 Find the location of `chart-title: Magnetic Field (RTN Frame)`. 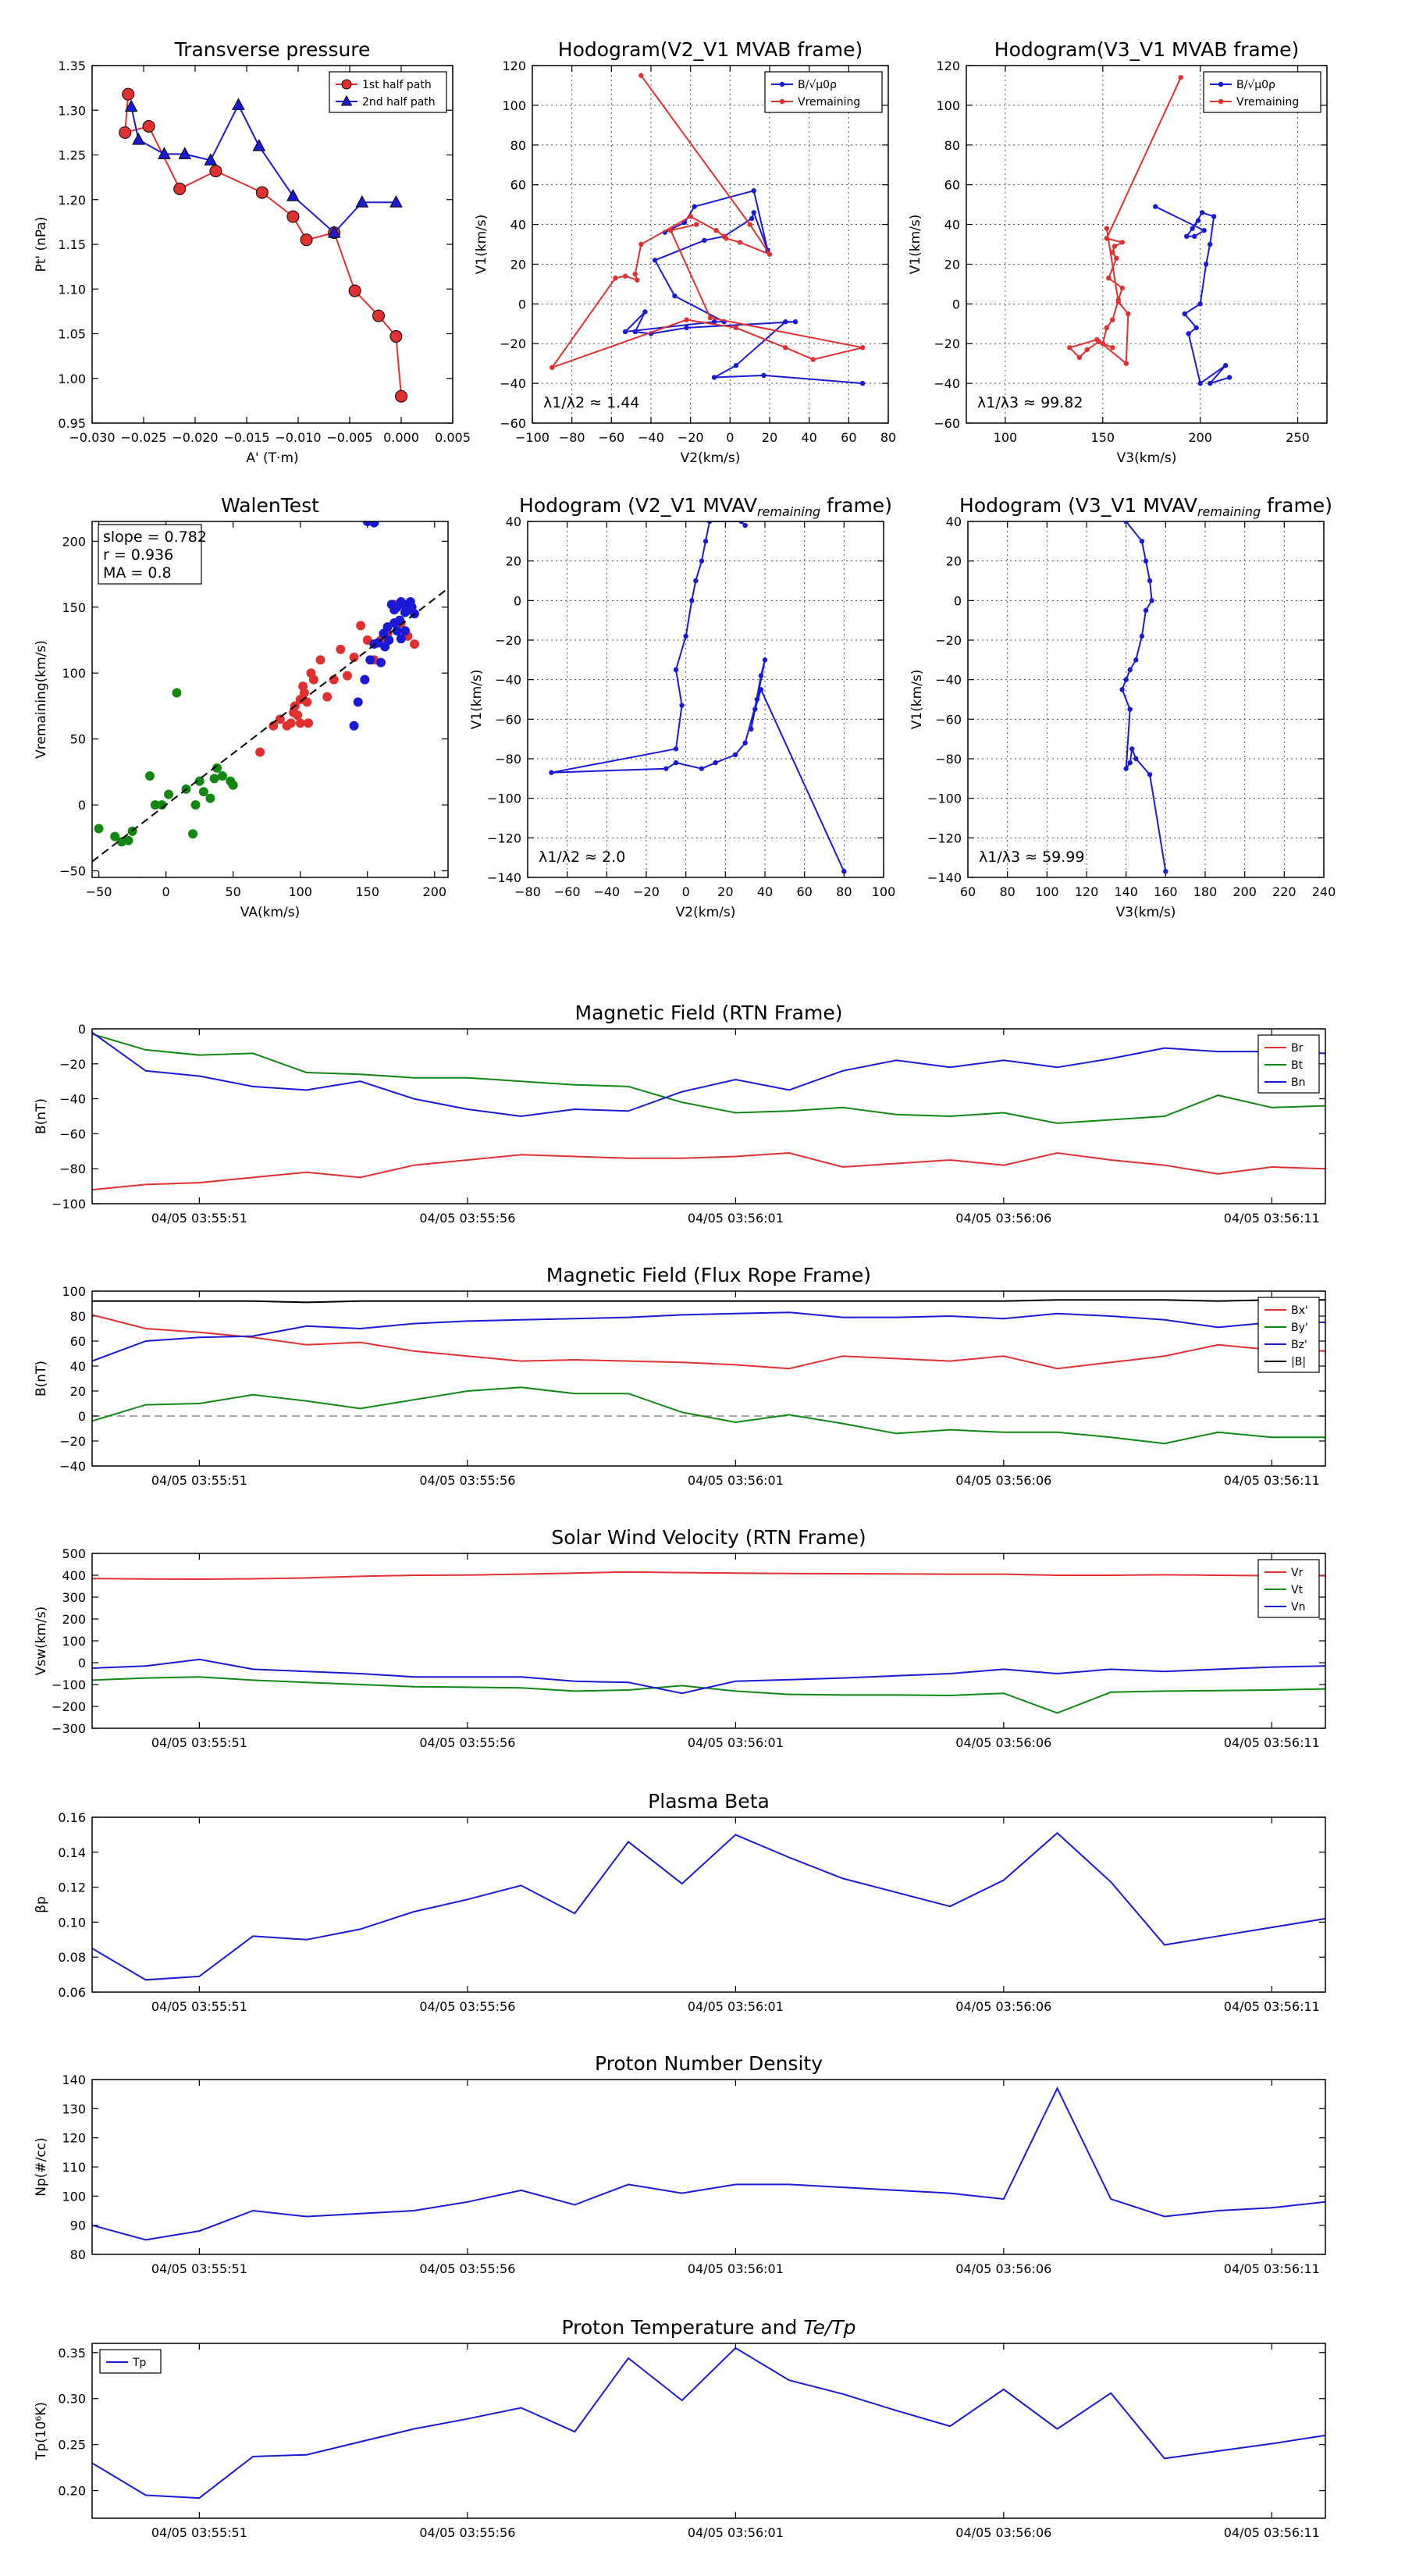

chart-title: Magnetic Field (RTN Frame) is located at coordinates (709, 1013).